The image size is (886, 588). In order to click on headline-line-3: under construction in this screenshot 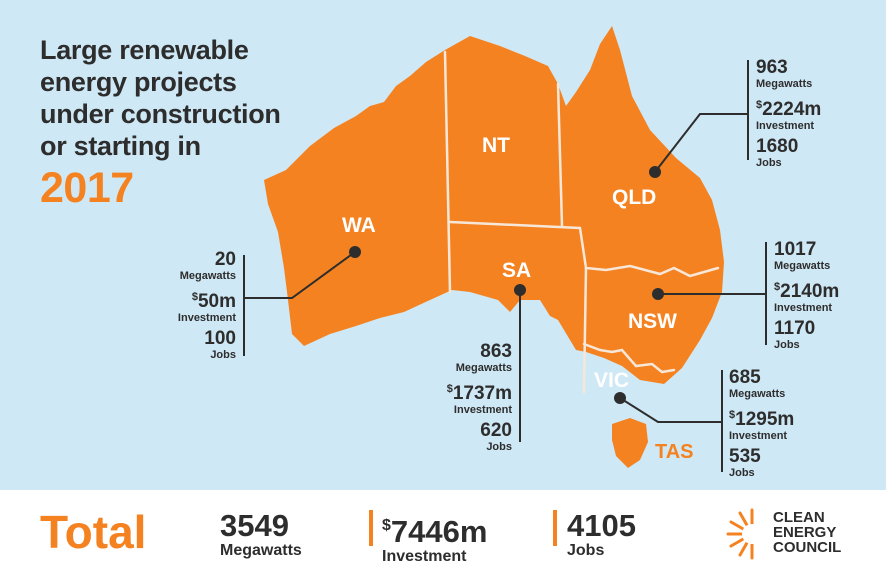, I will do `click(160, 114)`.